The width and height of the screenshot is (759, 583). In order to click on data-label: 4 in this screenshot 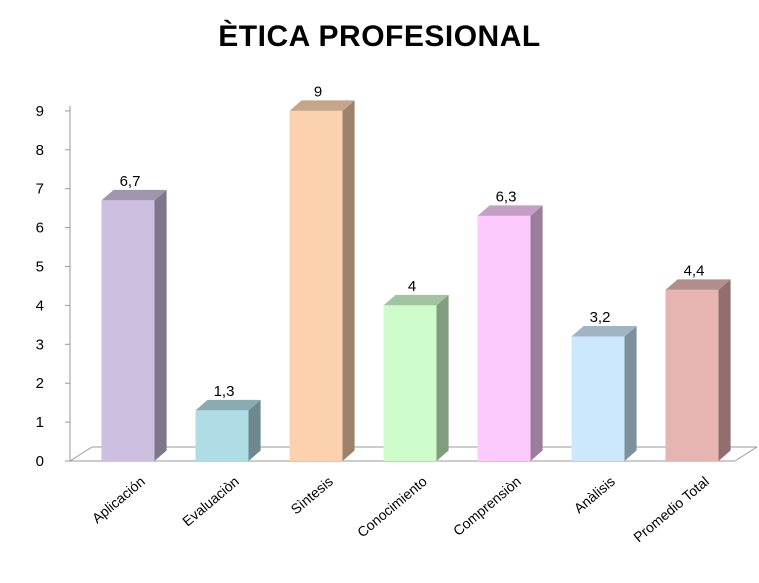, I will do `click(412, 286)`.